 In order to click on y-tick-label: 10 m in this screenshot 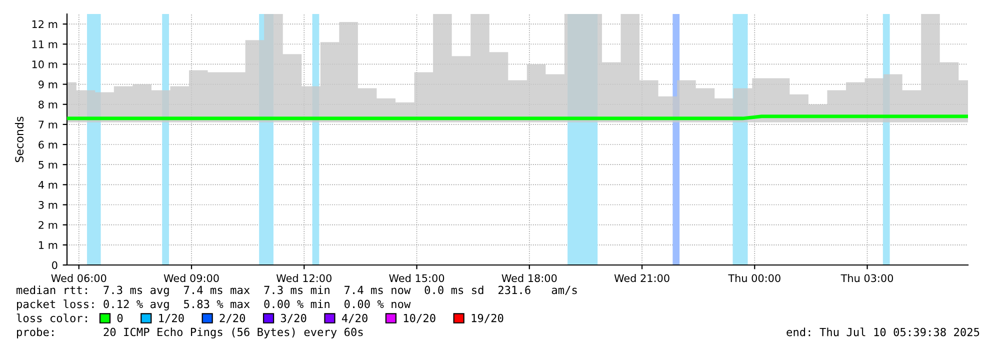, I will do `click(45, 64)`.